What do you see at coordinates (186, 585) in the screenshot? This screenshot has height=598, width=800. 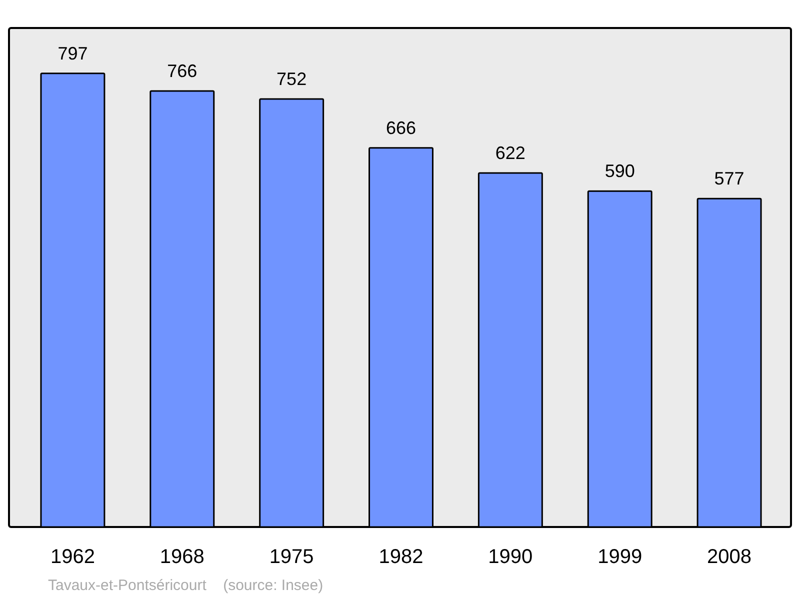 I see `text: Tavaux-et-Pontséricourt (source: Insee)` at bounding box center [186, 585].